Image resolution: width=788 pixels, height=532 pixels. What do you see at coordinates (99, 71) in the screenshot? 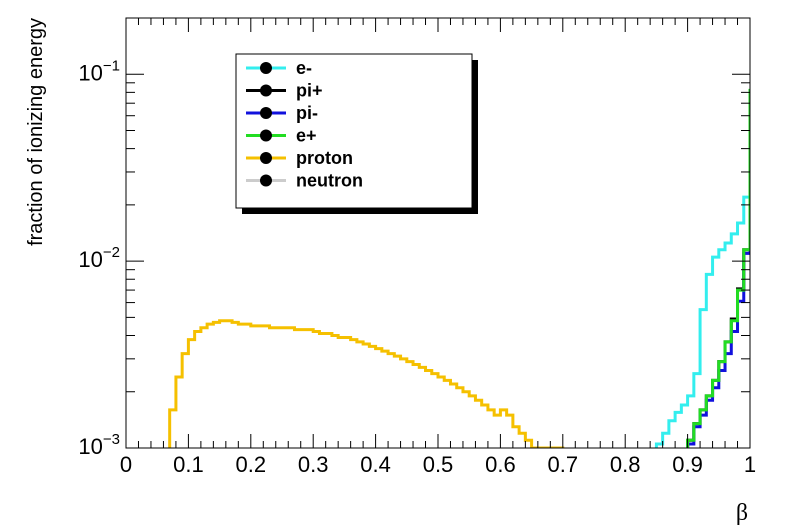
I see `y-tick-label: 10⁻¹` at bounding box center [99, 71].